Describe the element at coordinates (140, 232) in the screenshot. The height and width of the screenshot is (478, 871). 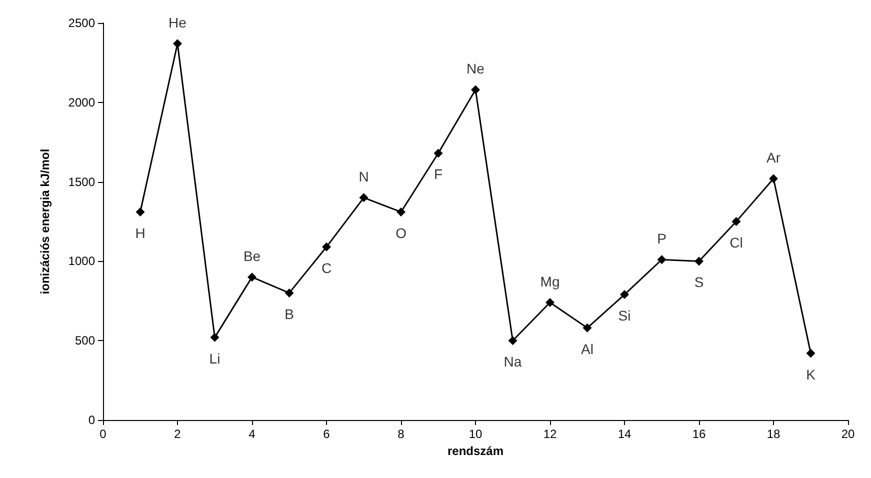
I see `annotation: H` at that location.